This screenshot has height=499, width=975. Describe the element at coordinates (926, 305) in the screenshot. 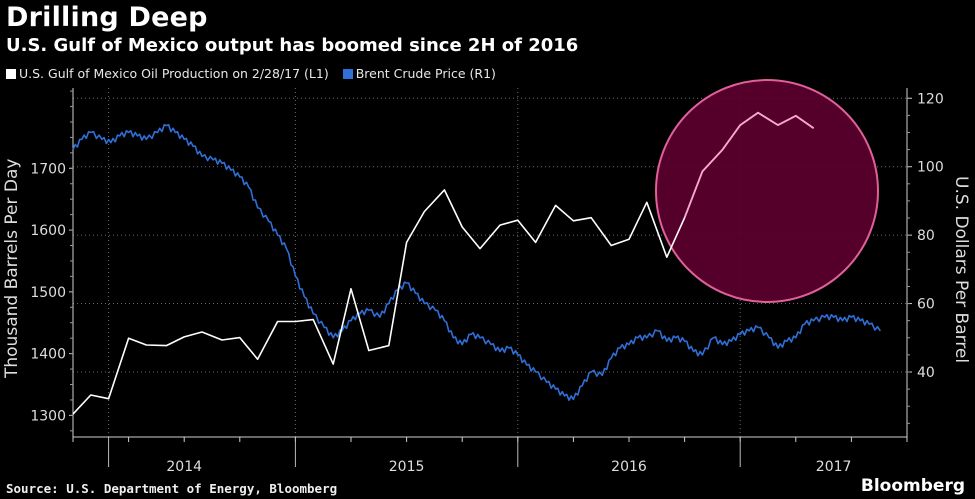

I see `y-right-tick-label: 60` at that location.